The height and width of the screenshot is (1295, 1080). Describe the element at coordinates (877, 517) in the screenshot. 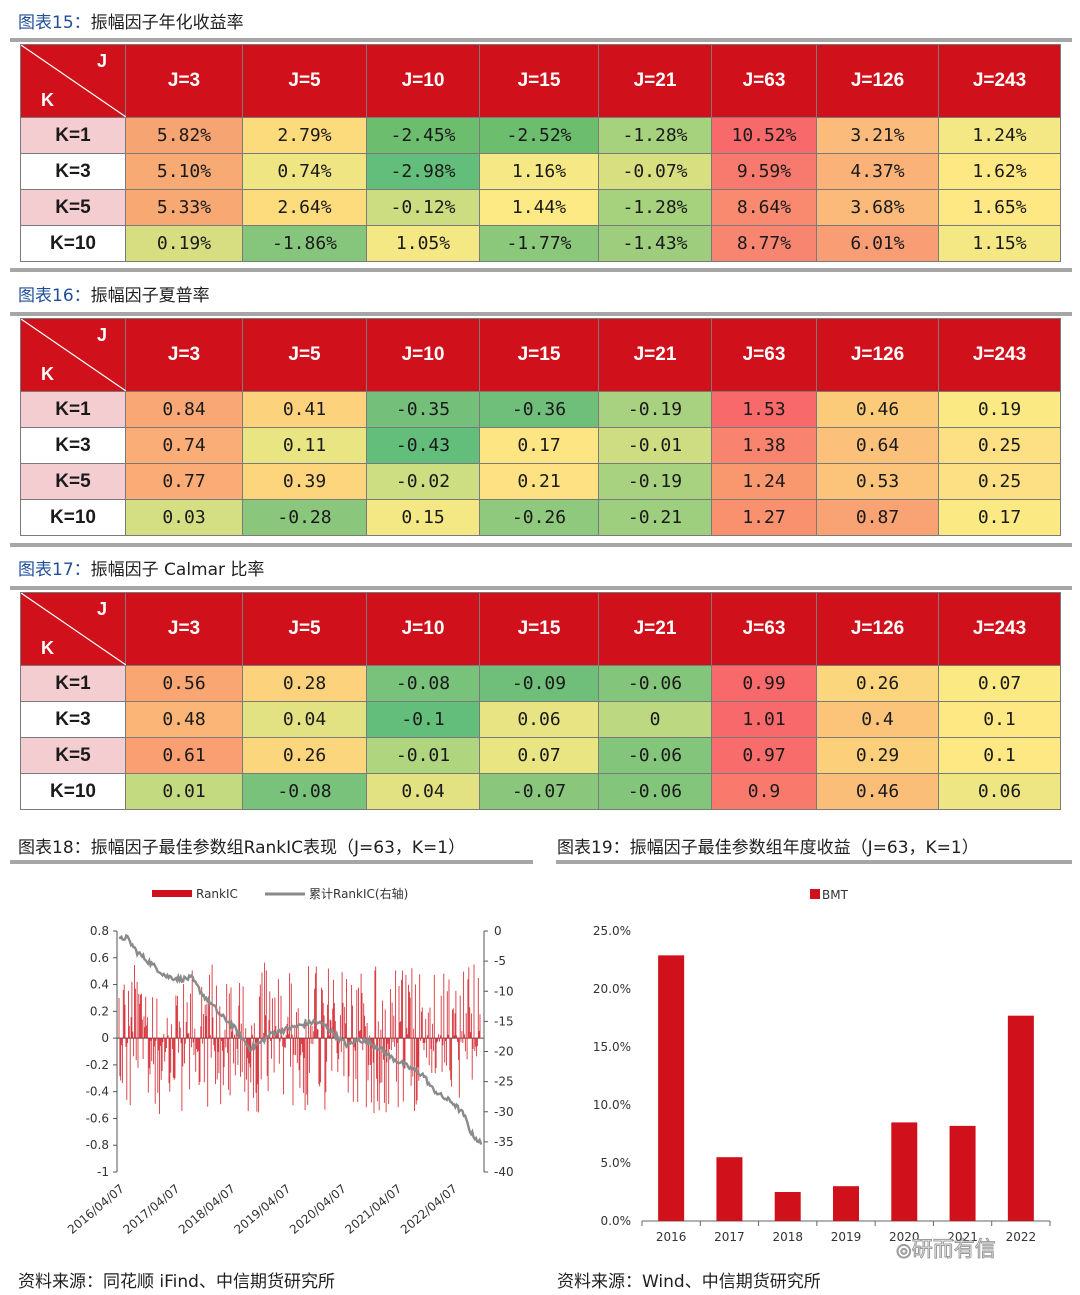

I see `table-cell: 0.87` at that location.